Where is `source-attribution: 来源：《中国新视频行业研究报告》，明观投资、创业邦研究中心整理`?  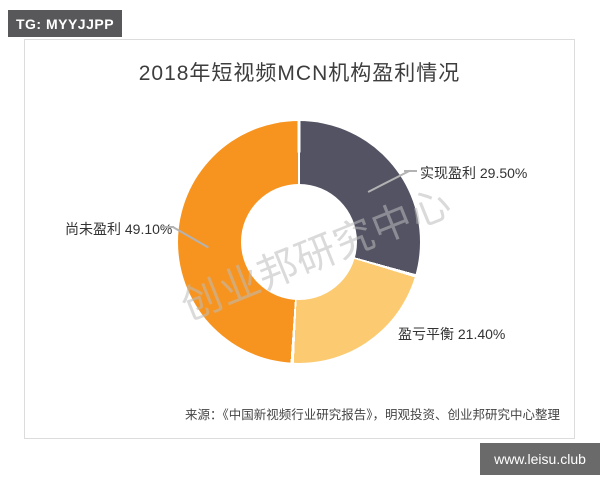 source-attribution: 来源：《中国新视频行业研究报告》，明观投资、创业邦研究中心整理 is located at coordinates (372, 415).